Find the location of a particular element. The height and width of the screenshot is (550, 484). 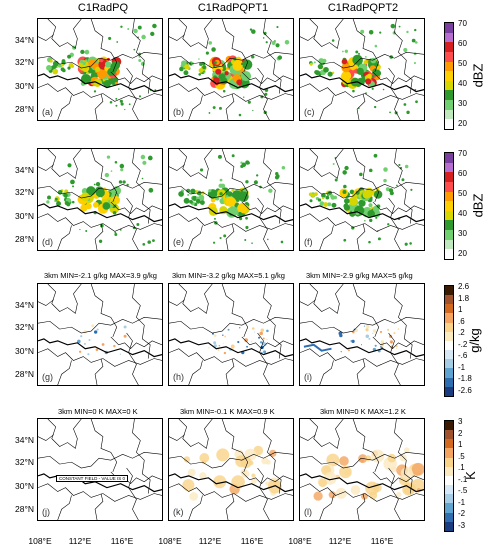

colorbar-tick: .5 is located at coordinates (461, 456).